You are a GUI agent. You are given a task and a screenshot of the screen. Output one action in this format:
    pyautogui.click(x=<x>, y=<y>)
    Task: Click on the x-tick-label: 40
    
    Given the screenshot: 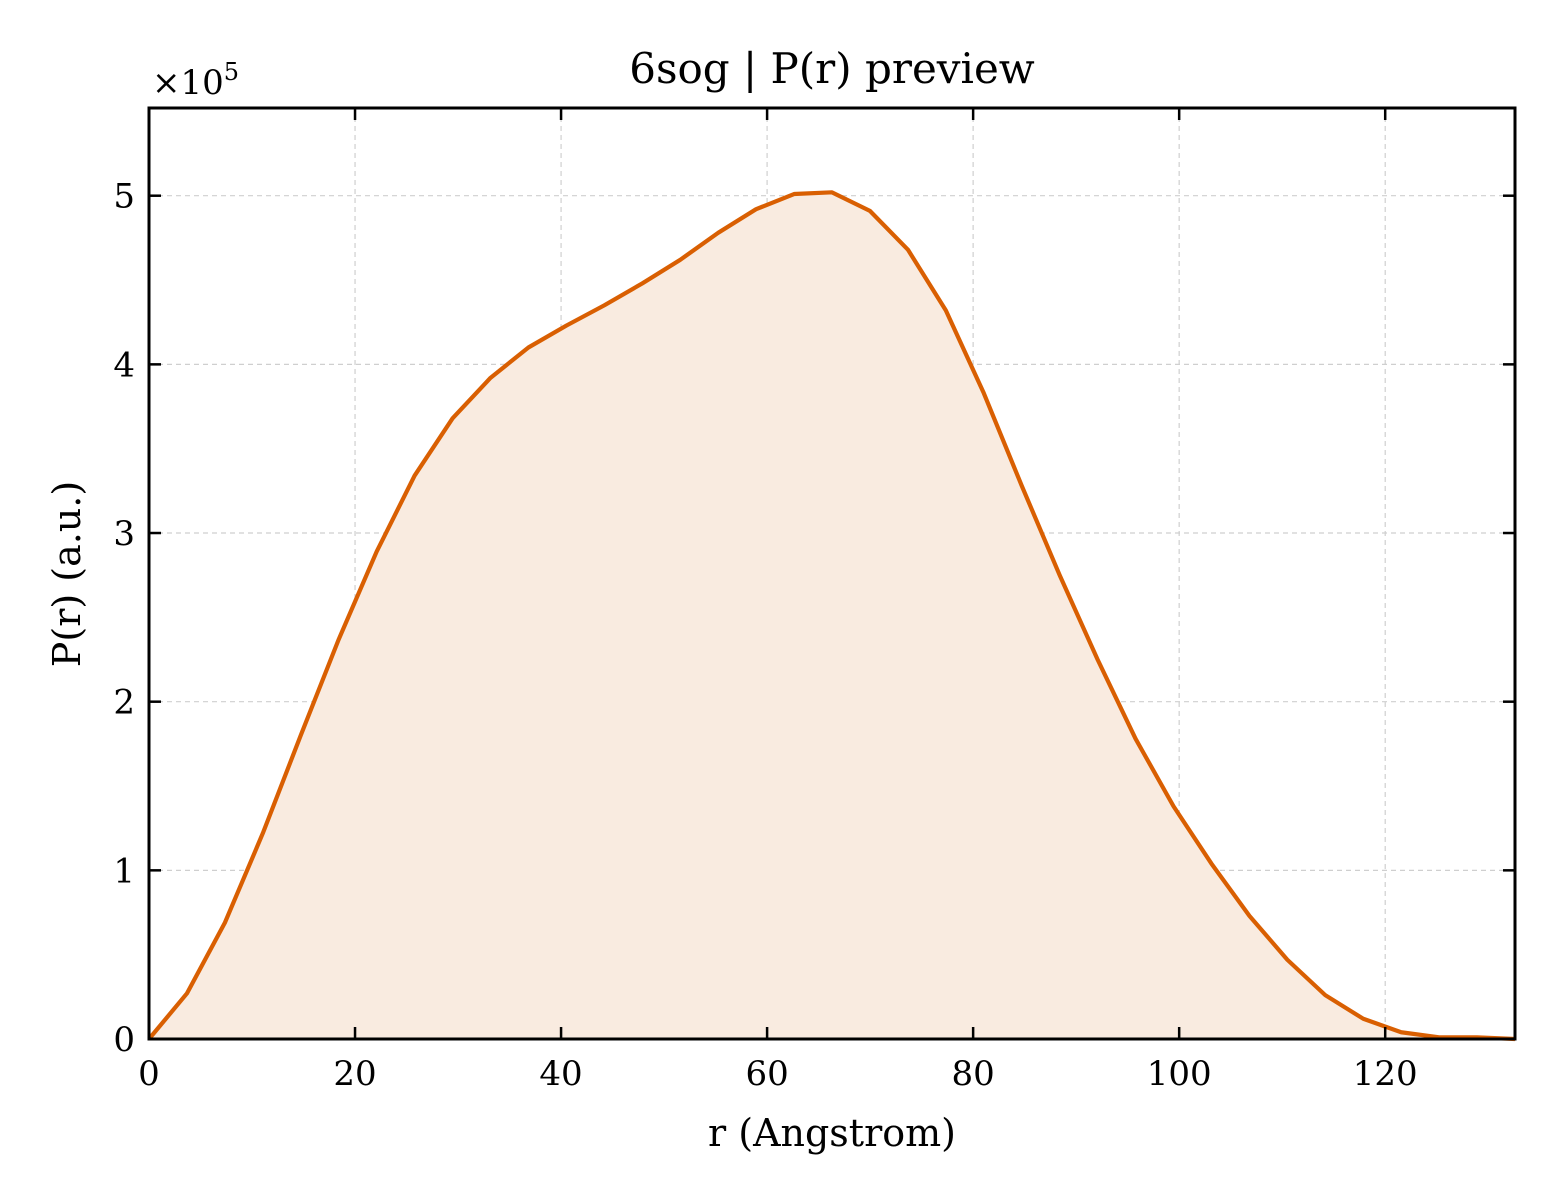 What is the action you would take?
    pyautogui.click(x=560, y=1074)
    